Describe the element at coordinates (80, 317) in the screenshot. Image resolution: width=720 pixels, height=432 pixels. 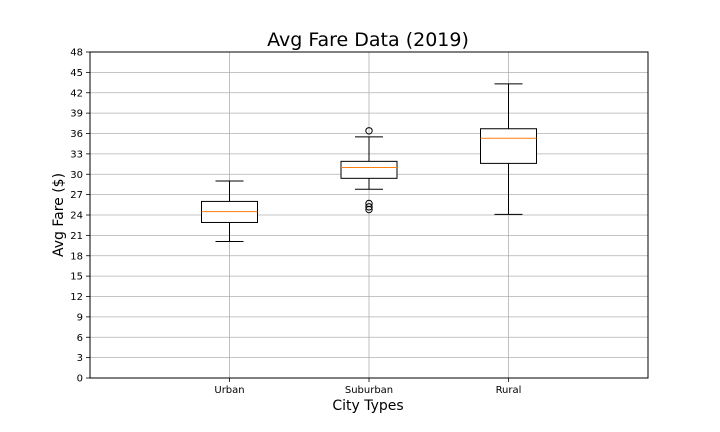
I see `y-tick-label: 9` at that location.